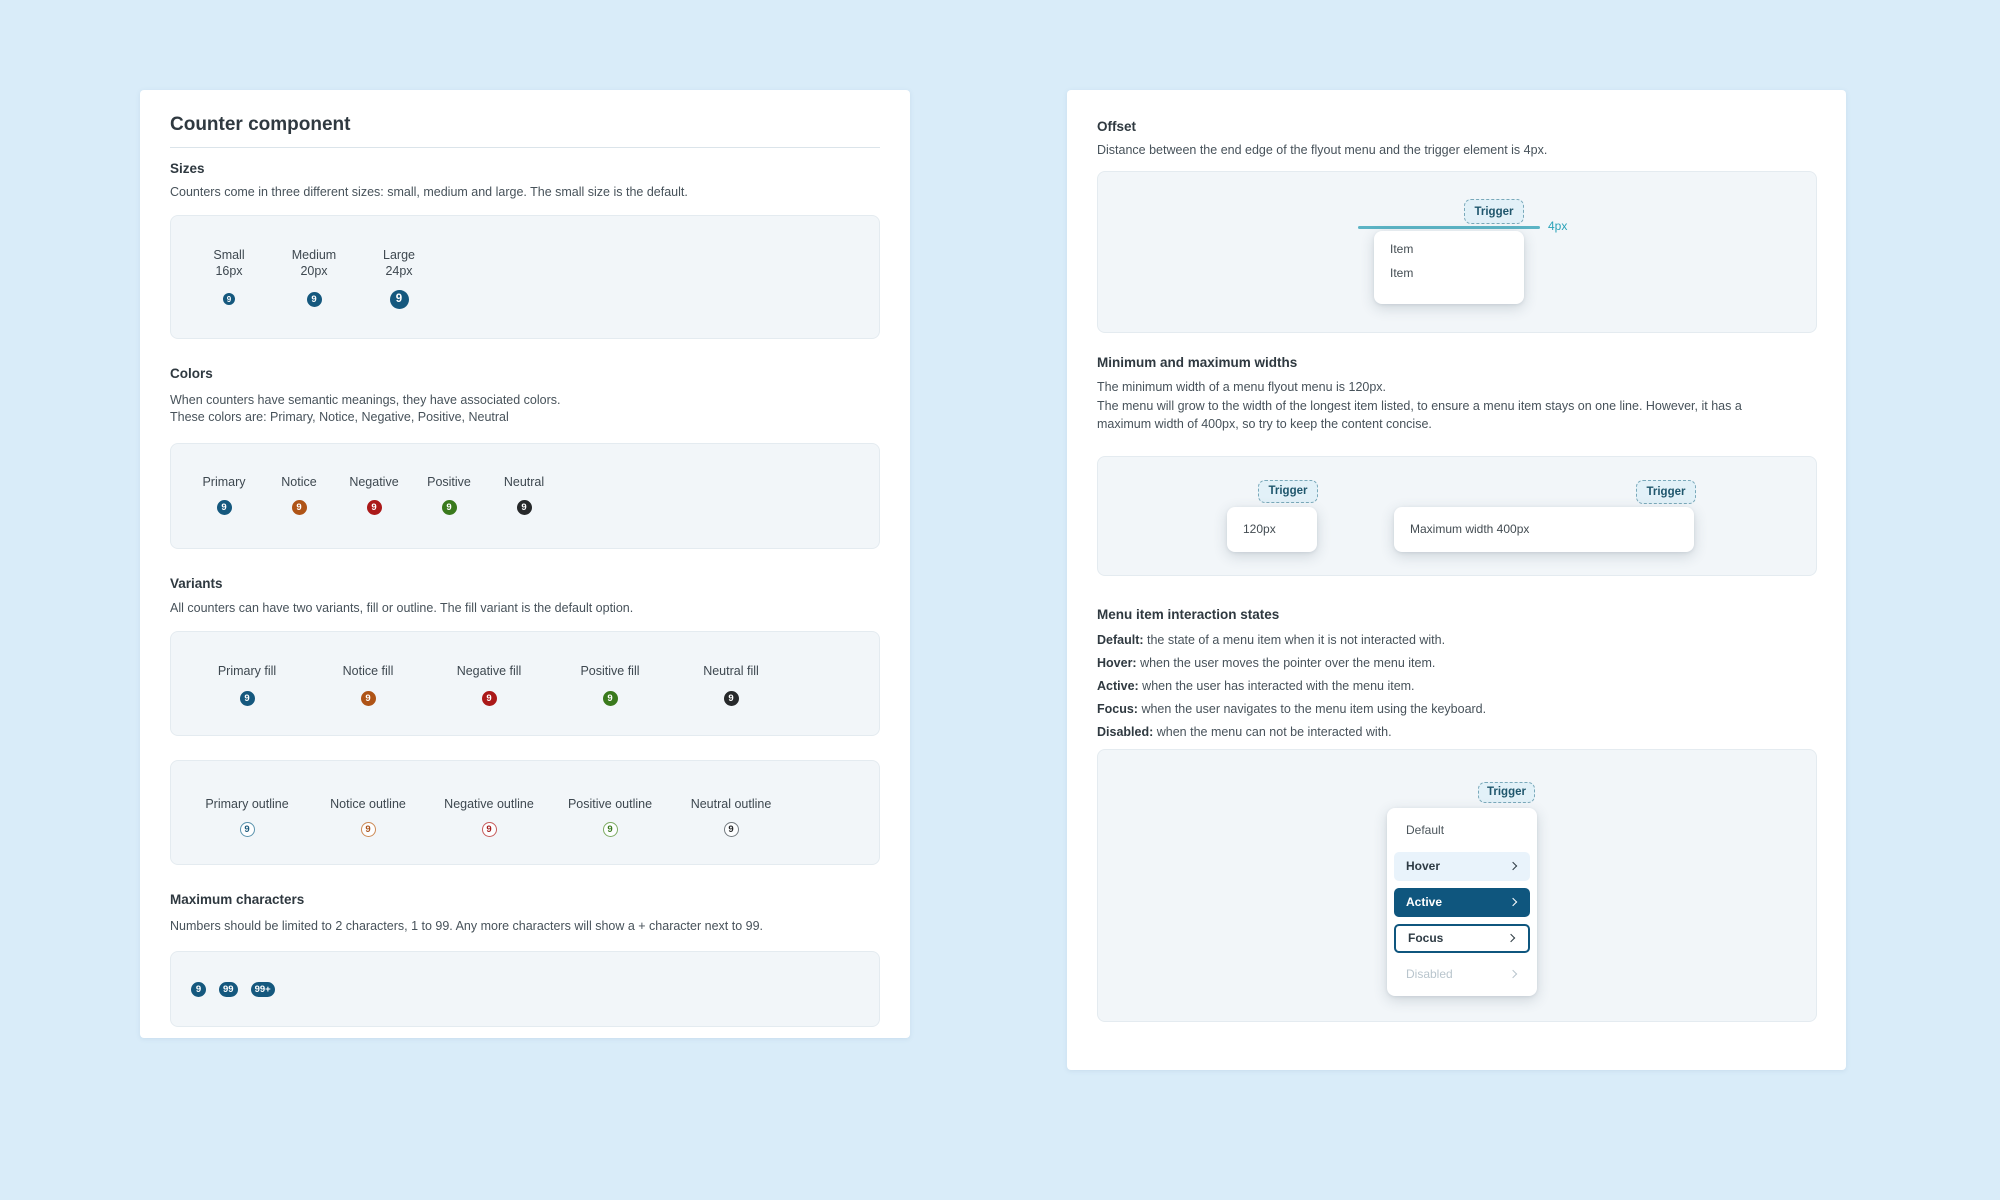  What do you see at coordinates (399, 279) in the screenshot?
I see `size-large: Large 24px 9` at bounding box center [399, 279].